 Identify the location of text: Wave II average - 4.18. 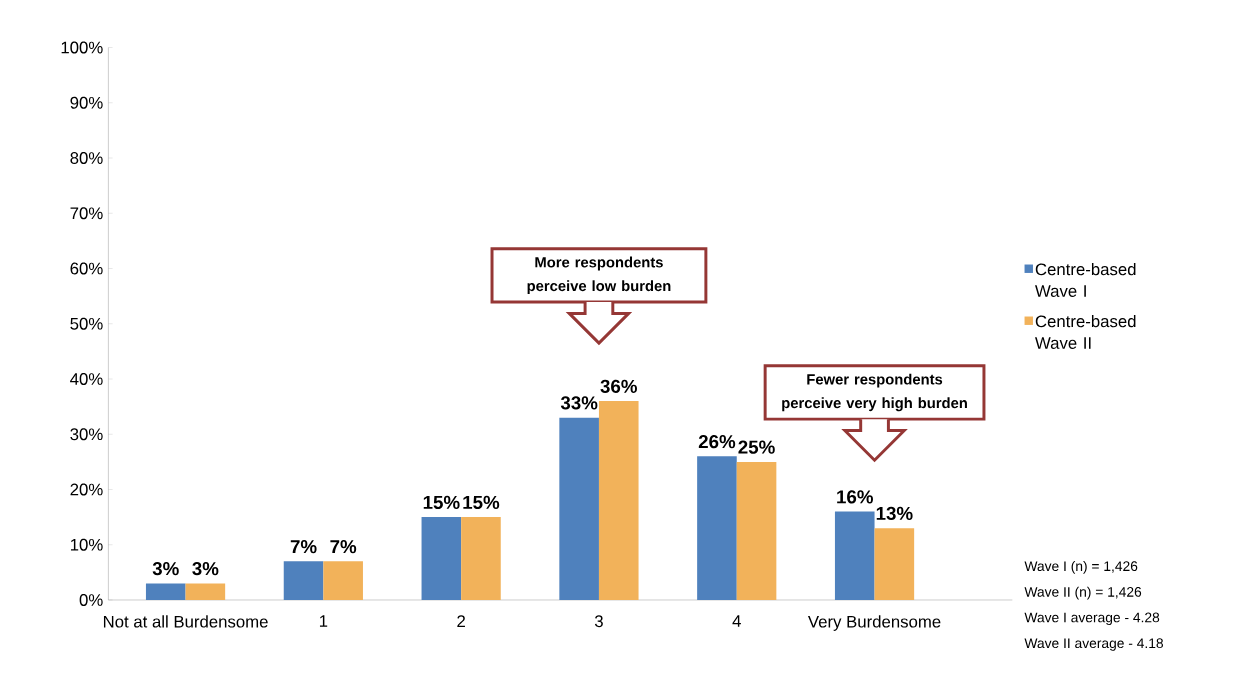
(1094, 644).